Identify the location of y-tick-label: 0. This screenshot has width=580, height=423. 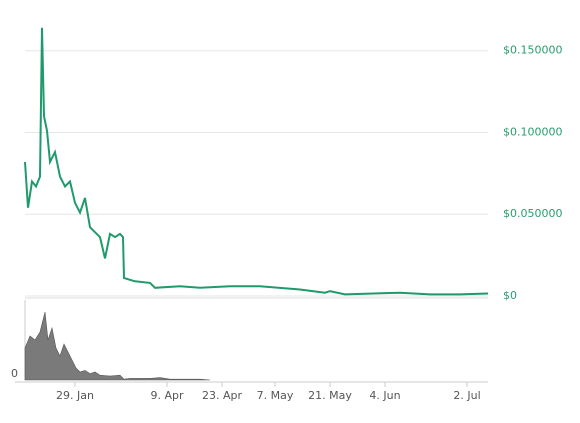
(14, 373).